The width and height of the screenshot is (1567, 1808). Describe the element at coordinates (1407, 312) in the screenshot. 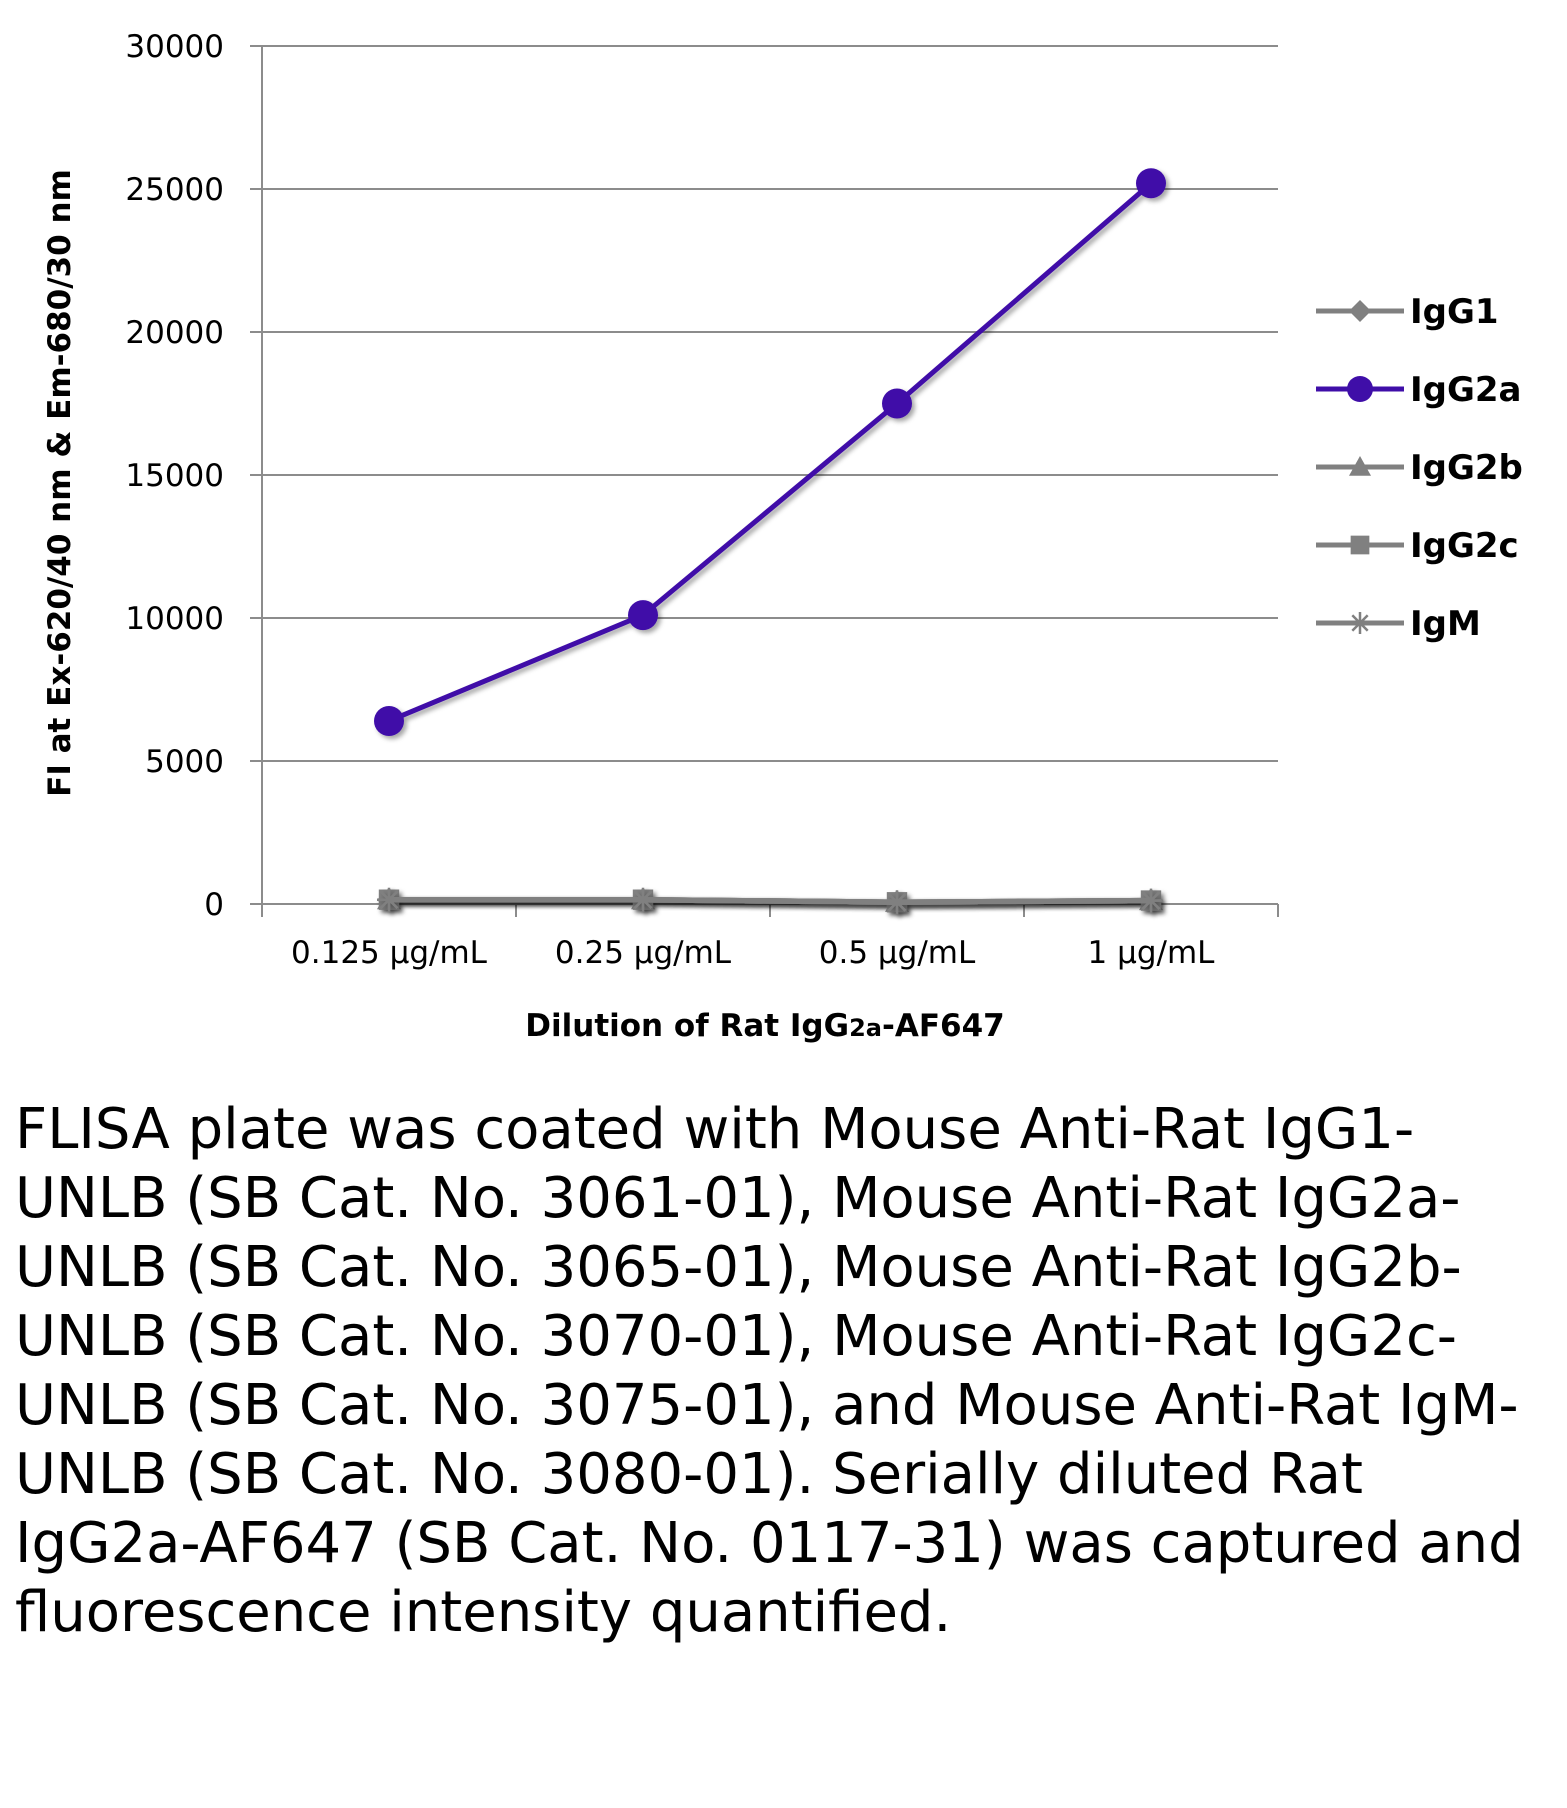

I see `legend-item-igg1: IgG1` at that location.